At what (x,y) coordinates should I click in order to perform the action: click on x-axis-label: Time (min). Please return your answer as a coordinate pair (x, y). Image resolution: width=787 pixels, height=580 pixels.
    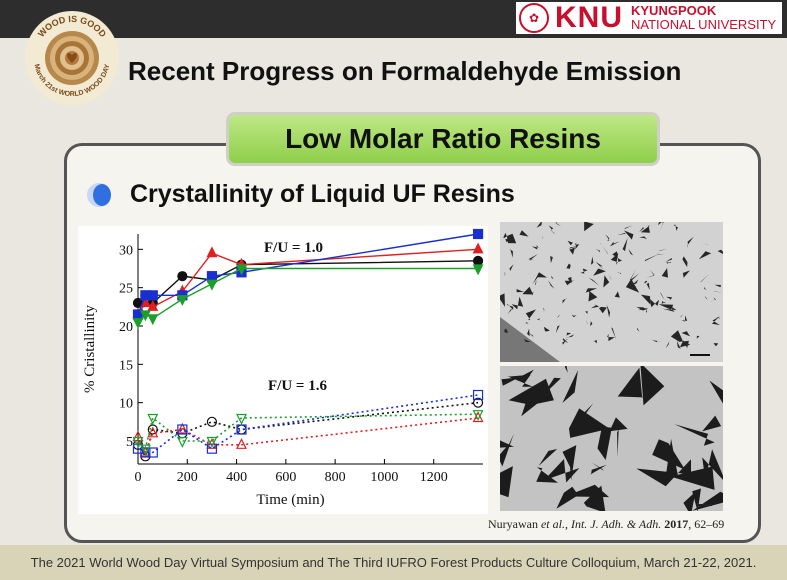
    Looking at the image, I should click on (290, 500).